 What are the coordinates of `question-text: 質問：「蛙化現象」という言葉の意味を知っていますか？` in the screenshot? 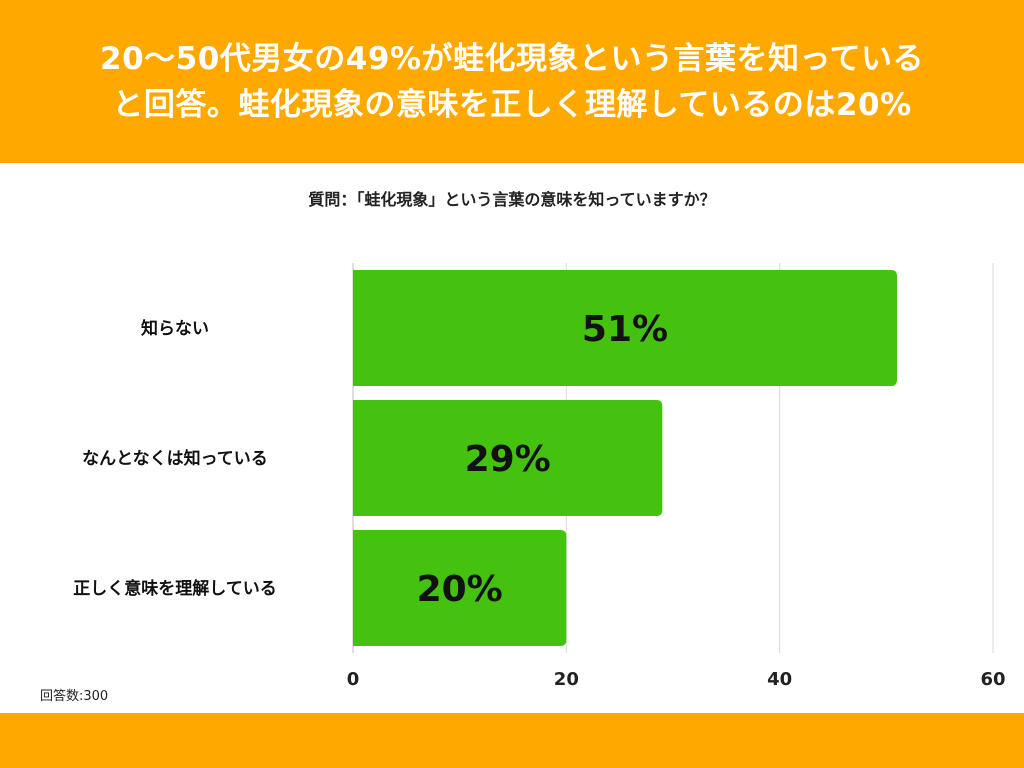 It's located at (512, 199).